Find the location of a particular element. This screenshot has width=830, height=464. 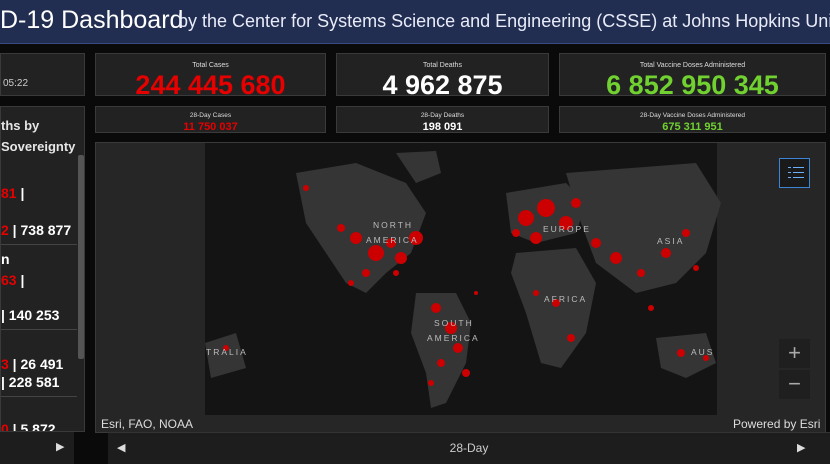

list-item-white: | 738 877 is located at coordinates (40, 230).